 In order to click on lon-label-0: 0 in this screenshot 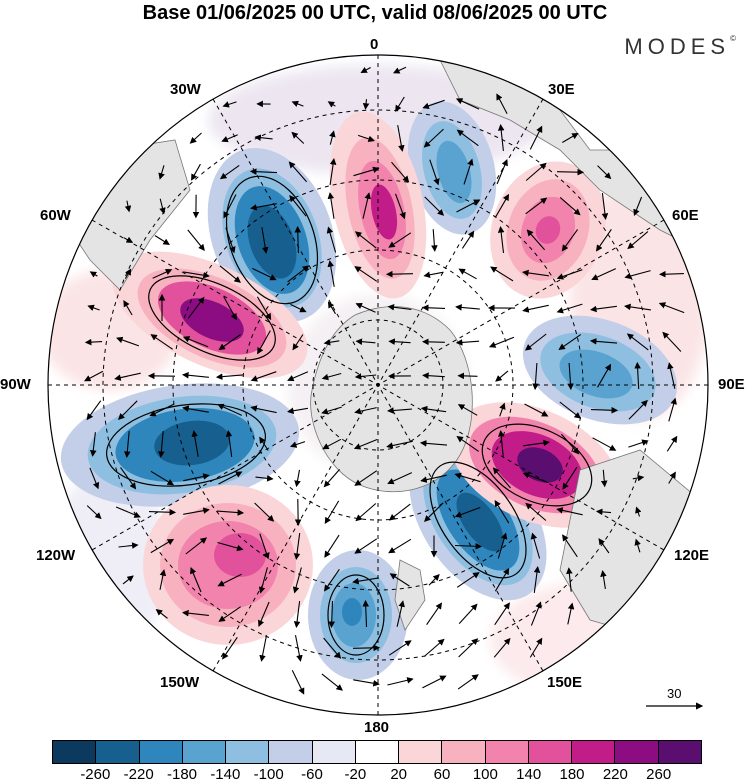, I will do `click(374, 44)`.